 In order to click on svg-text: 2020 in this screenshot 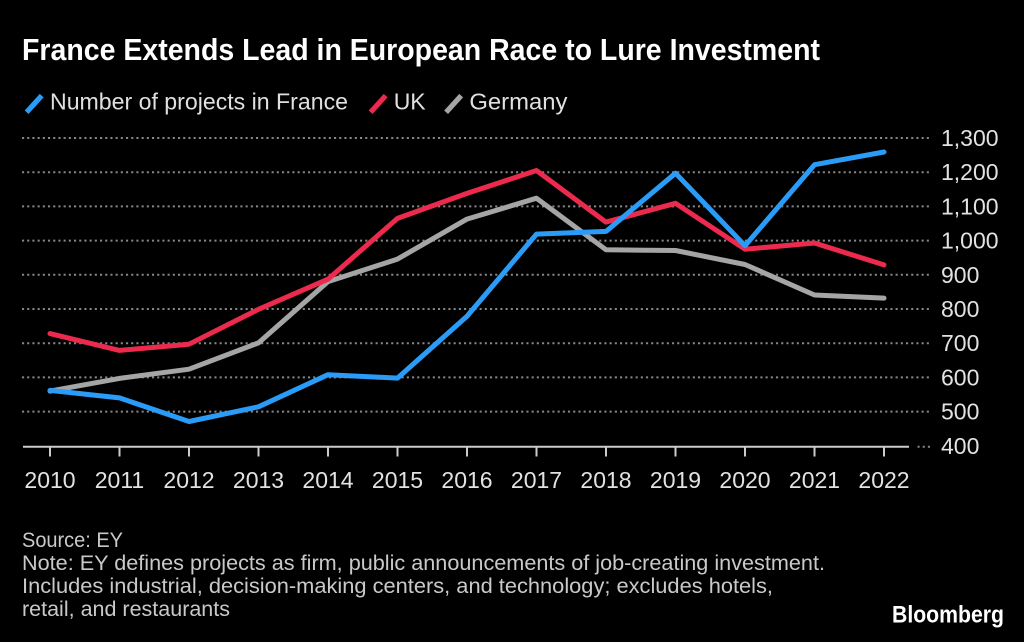, I will do `click(744, 480)`.